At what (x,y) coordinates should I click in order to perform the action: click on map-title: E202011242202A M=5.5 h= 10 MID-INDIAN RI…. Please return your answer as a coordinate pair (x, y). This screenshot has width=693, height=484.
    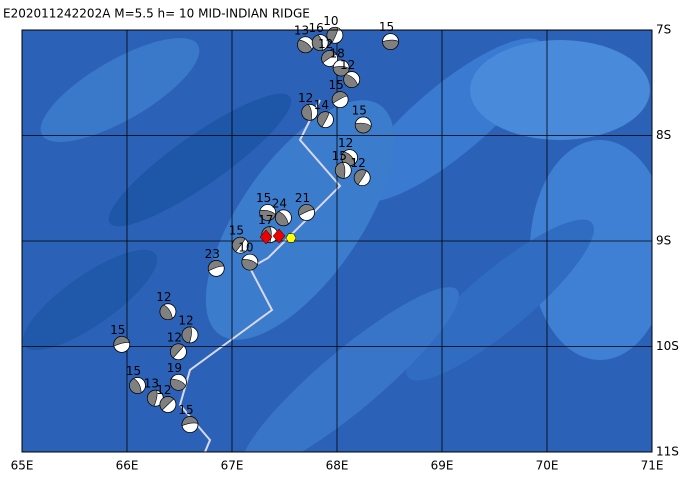
    Looking at the image, I should click on (156, 14).